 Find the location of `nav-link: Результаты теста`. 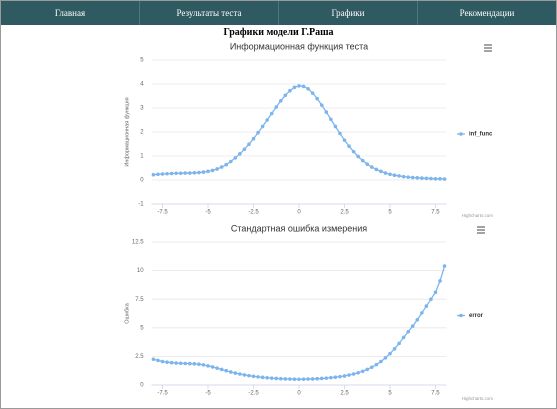

nav-link: Результаты теста is located at coordinates (209, 13).